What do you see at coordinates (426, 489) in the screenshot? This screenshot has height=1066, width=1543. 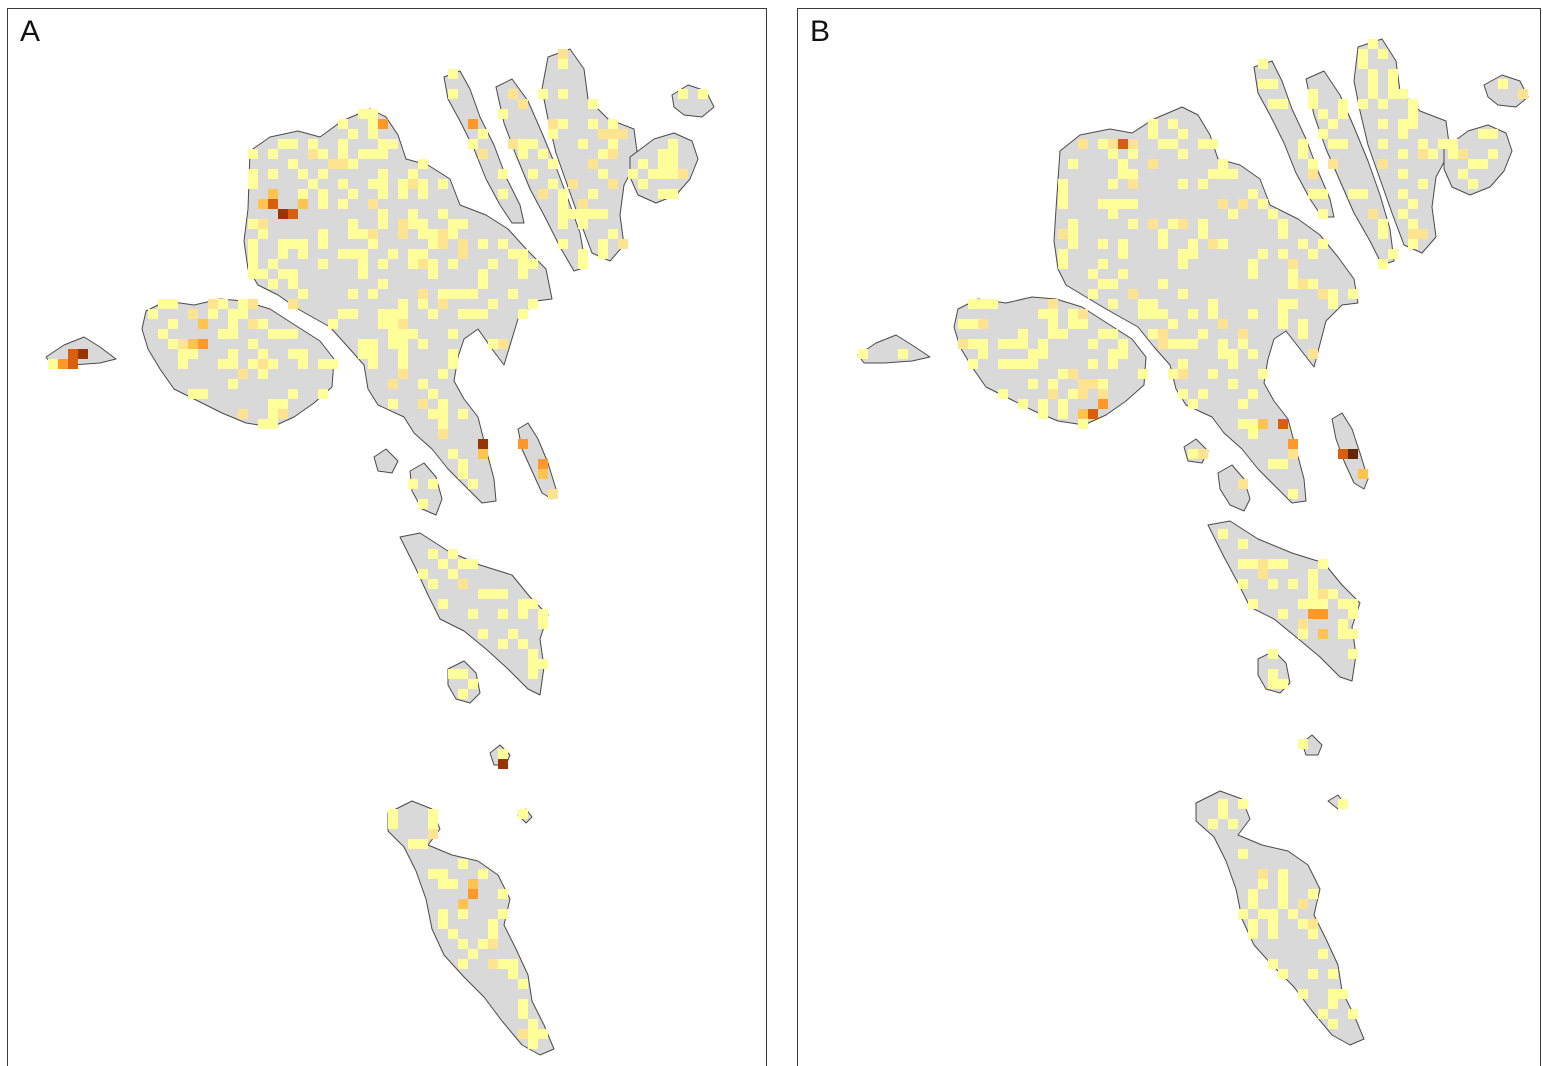 I see `island-koltur` at bounding box center [426, 489].